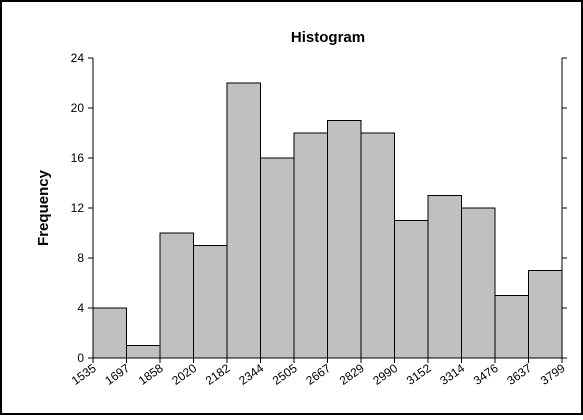 The height and width of the screenshot is (420, 583). Describe the element at coordinates (78, 58) in the screenshot. I see `y-tick-label: 24` at that location.